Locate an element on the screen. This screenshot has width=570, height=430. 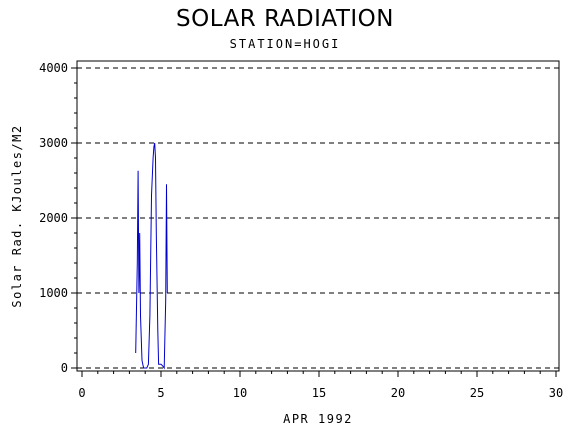
y-tick-label: 4000 is located at coordinates (53, 68).